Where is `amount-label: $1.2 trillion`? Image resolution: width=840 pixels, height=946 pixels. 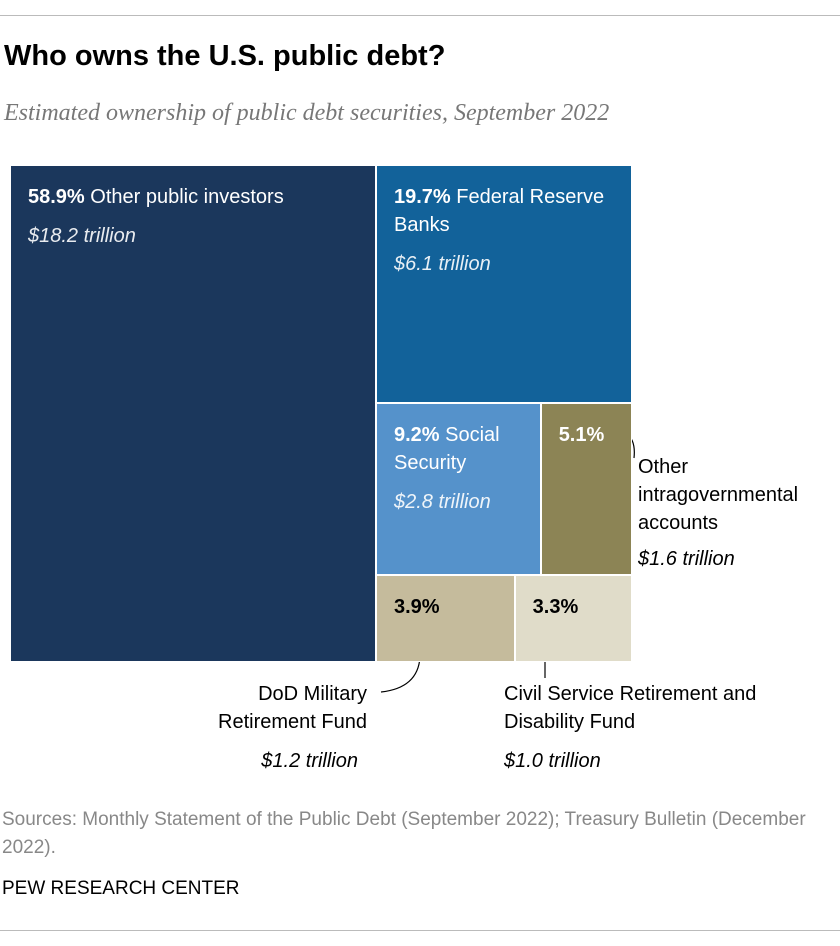 amount-label: $1.2 trillion is located at coordinates (309, 761).